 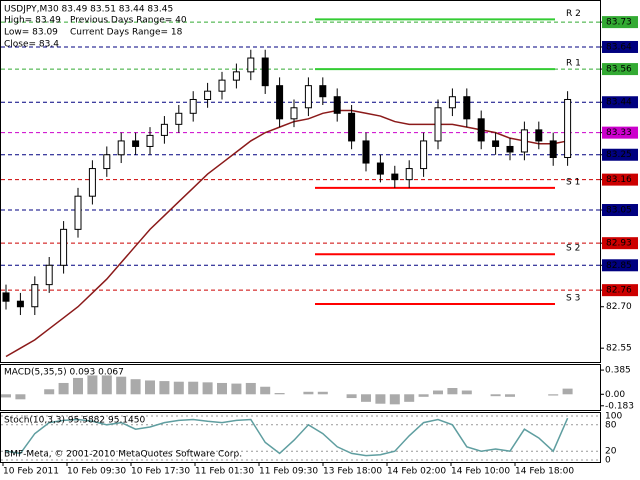 What do you see at coordinates (64, 373) in the screenshot?
I see `macd-title: MACD(5,35,5) 0.093 0.067` at bounding box center [64, 373].